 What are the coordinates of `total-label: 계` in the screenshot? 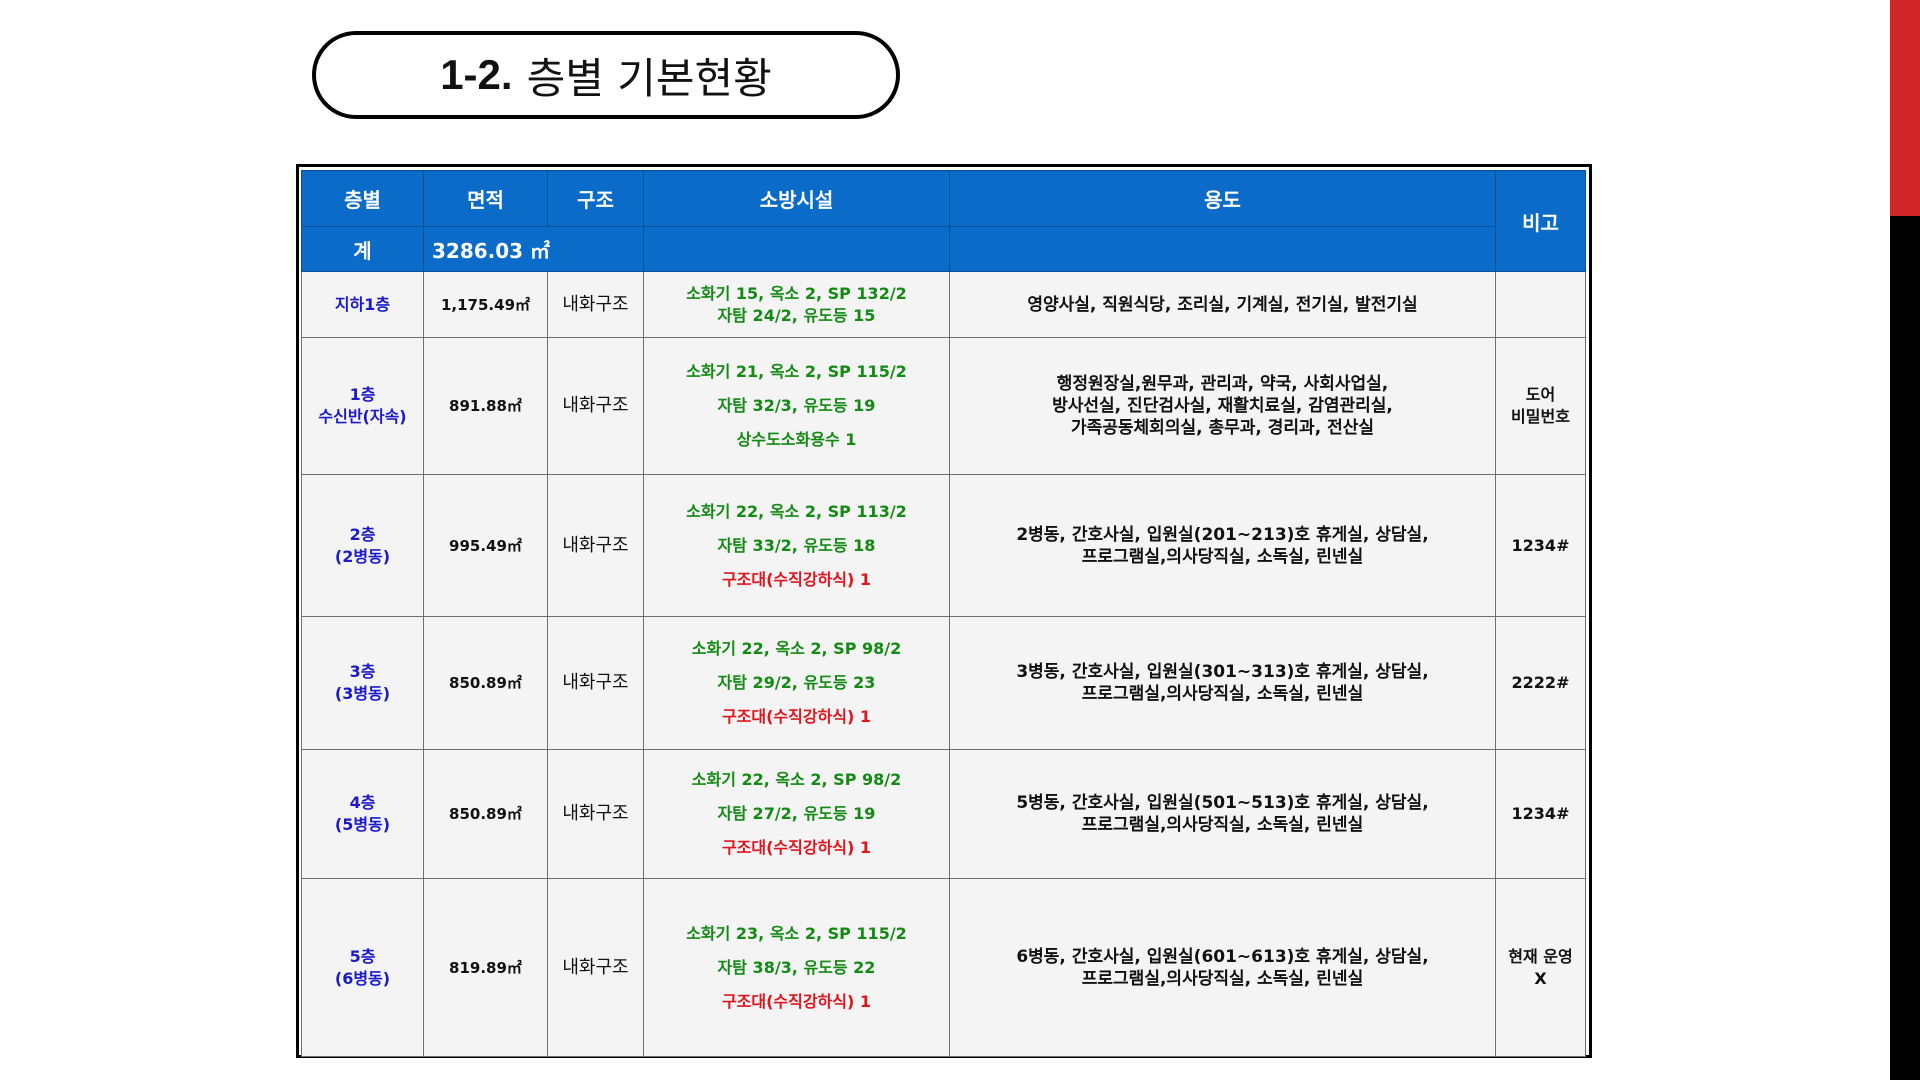 It's located at (362, 249).